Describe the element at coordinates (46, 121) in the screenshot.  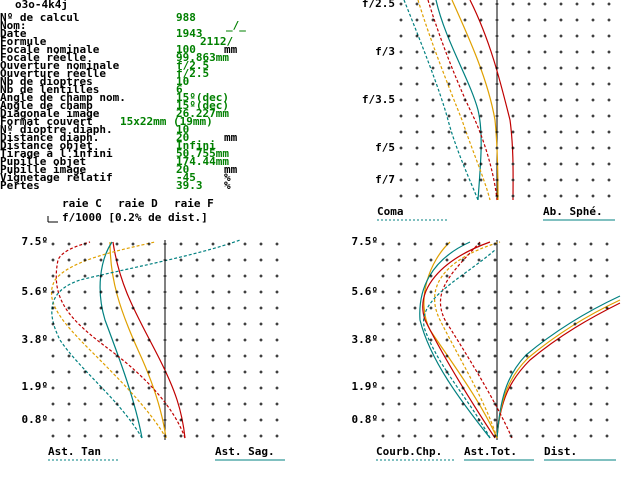
I see `param-label: Format couvert` at that location.